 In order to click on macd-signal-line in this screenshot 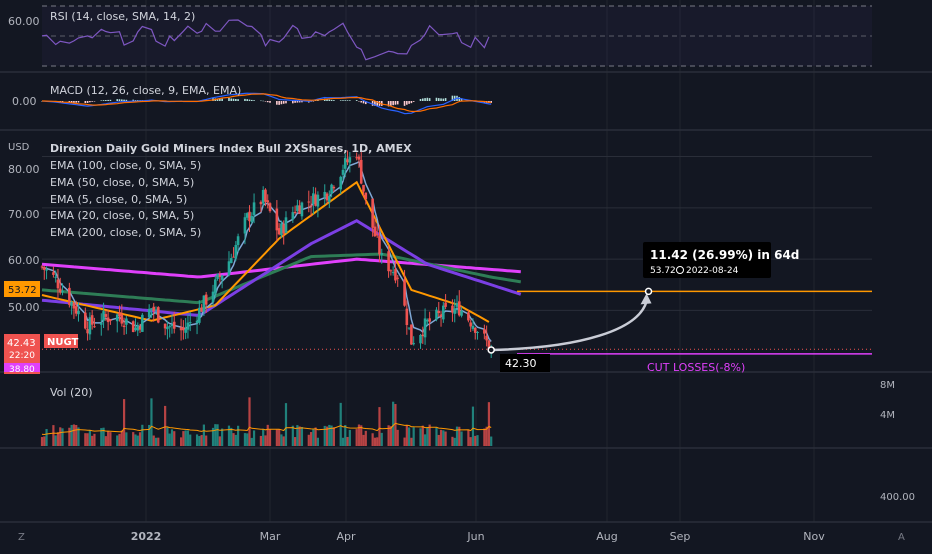, I will do `click(267, 103)`.